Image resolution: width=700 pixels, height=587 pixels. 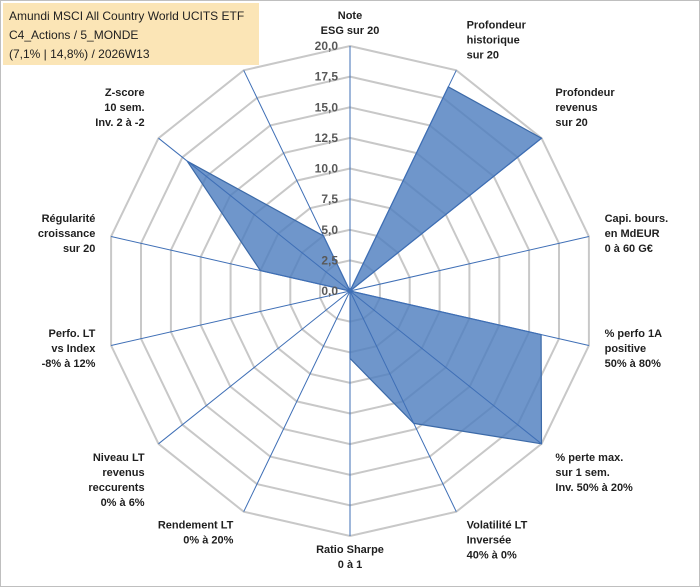 I want to click on radial-tick-label: 10,0, so click(x=327, y=169).